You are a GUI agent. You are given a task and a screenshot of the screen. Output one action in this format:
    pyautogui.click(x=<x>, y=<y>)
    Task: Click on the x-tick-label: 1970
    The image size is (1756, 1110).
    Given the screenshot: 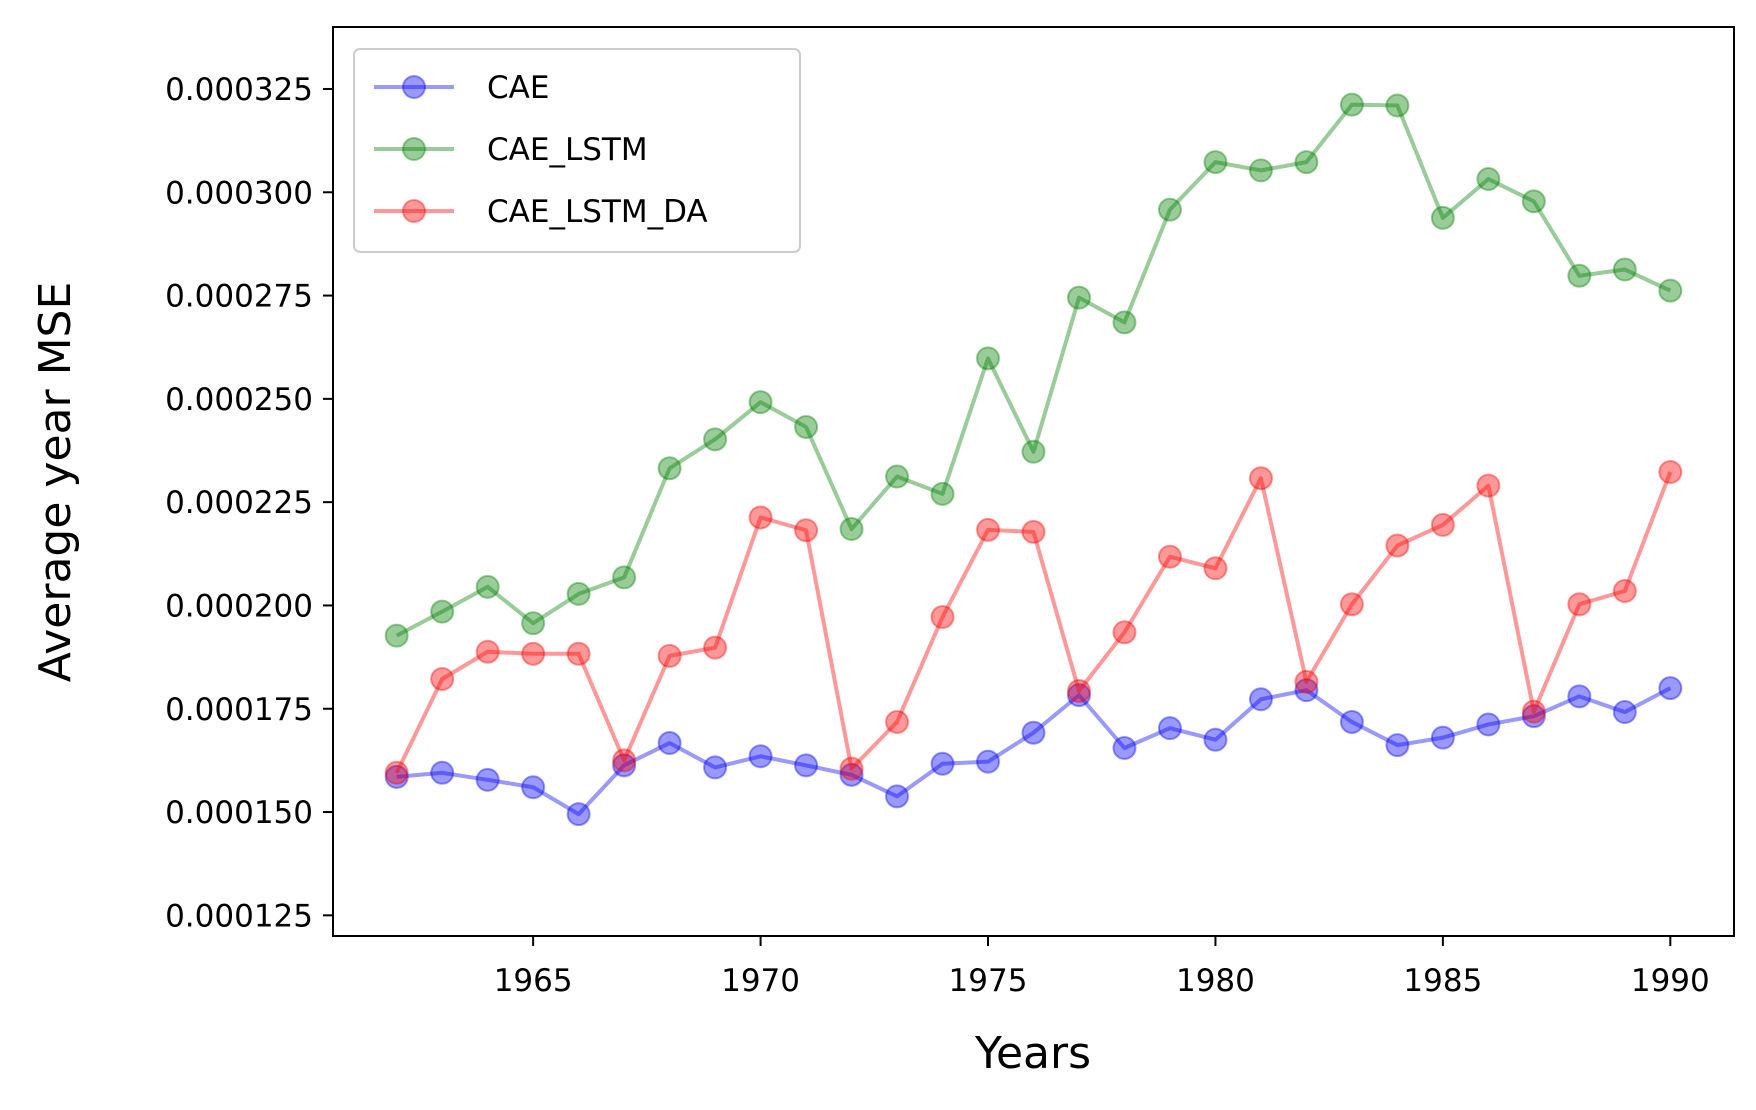 What is the action you would take?
    pyautogui.click(x=760, y=981)
    